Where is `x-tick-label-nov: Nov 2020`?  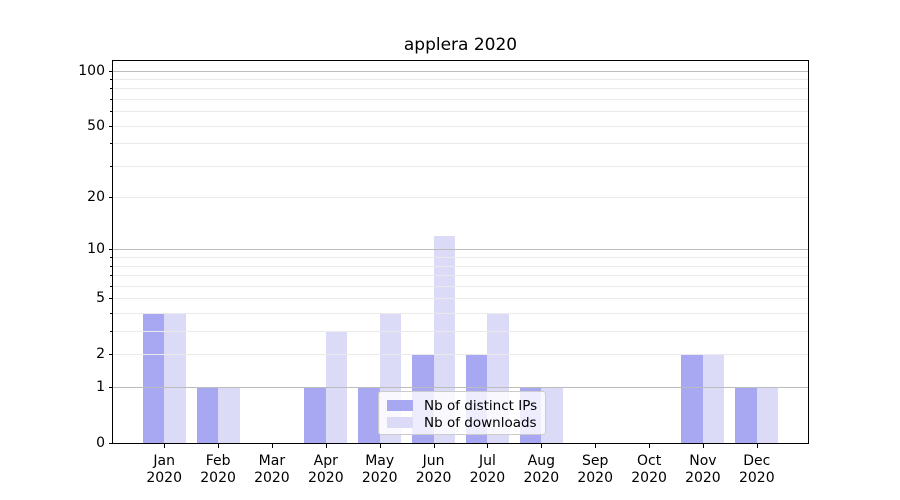
x-tick-label-nov: Nov 2020 is located at coordinates (703, 469).